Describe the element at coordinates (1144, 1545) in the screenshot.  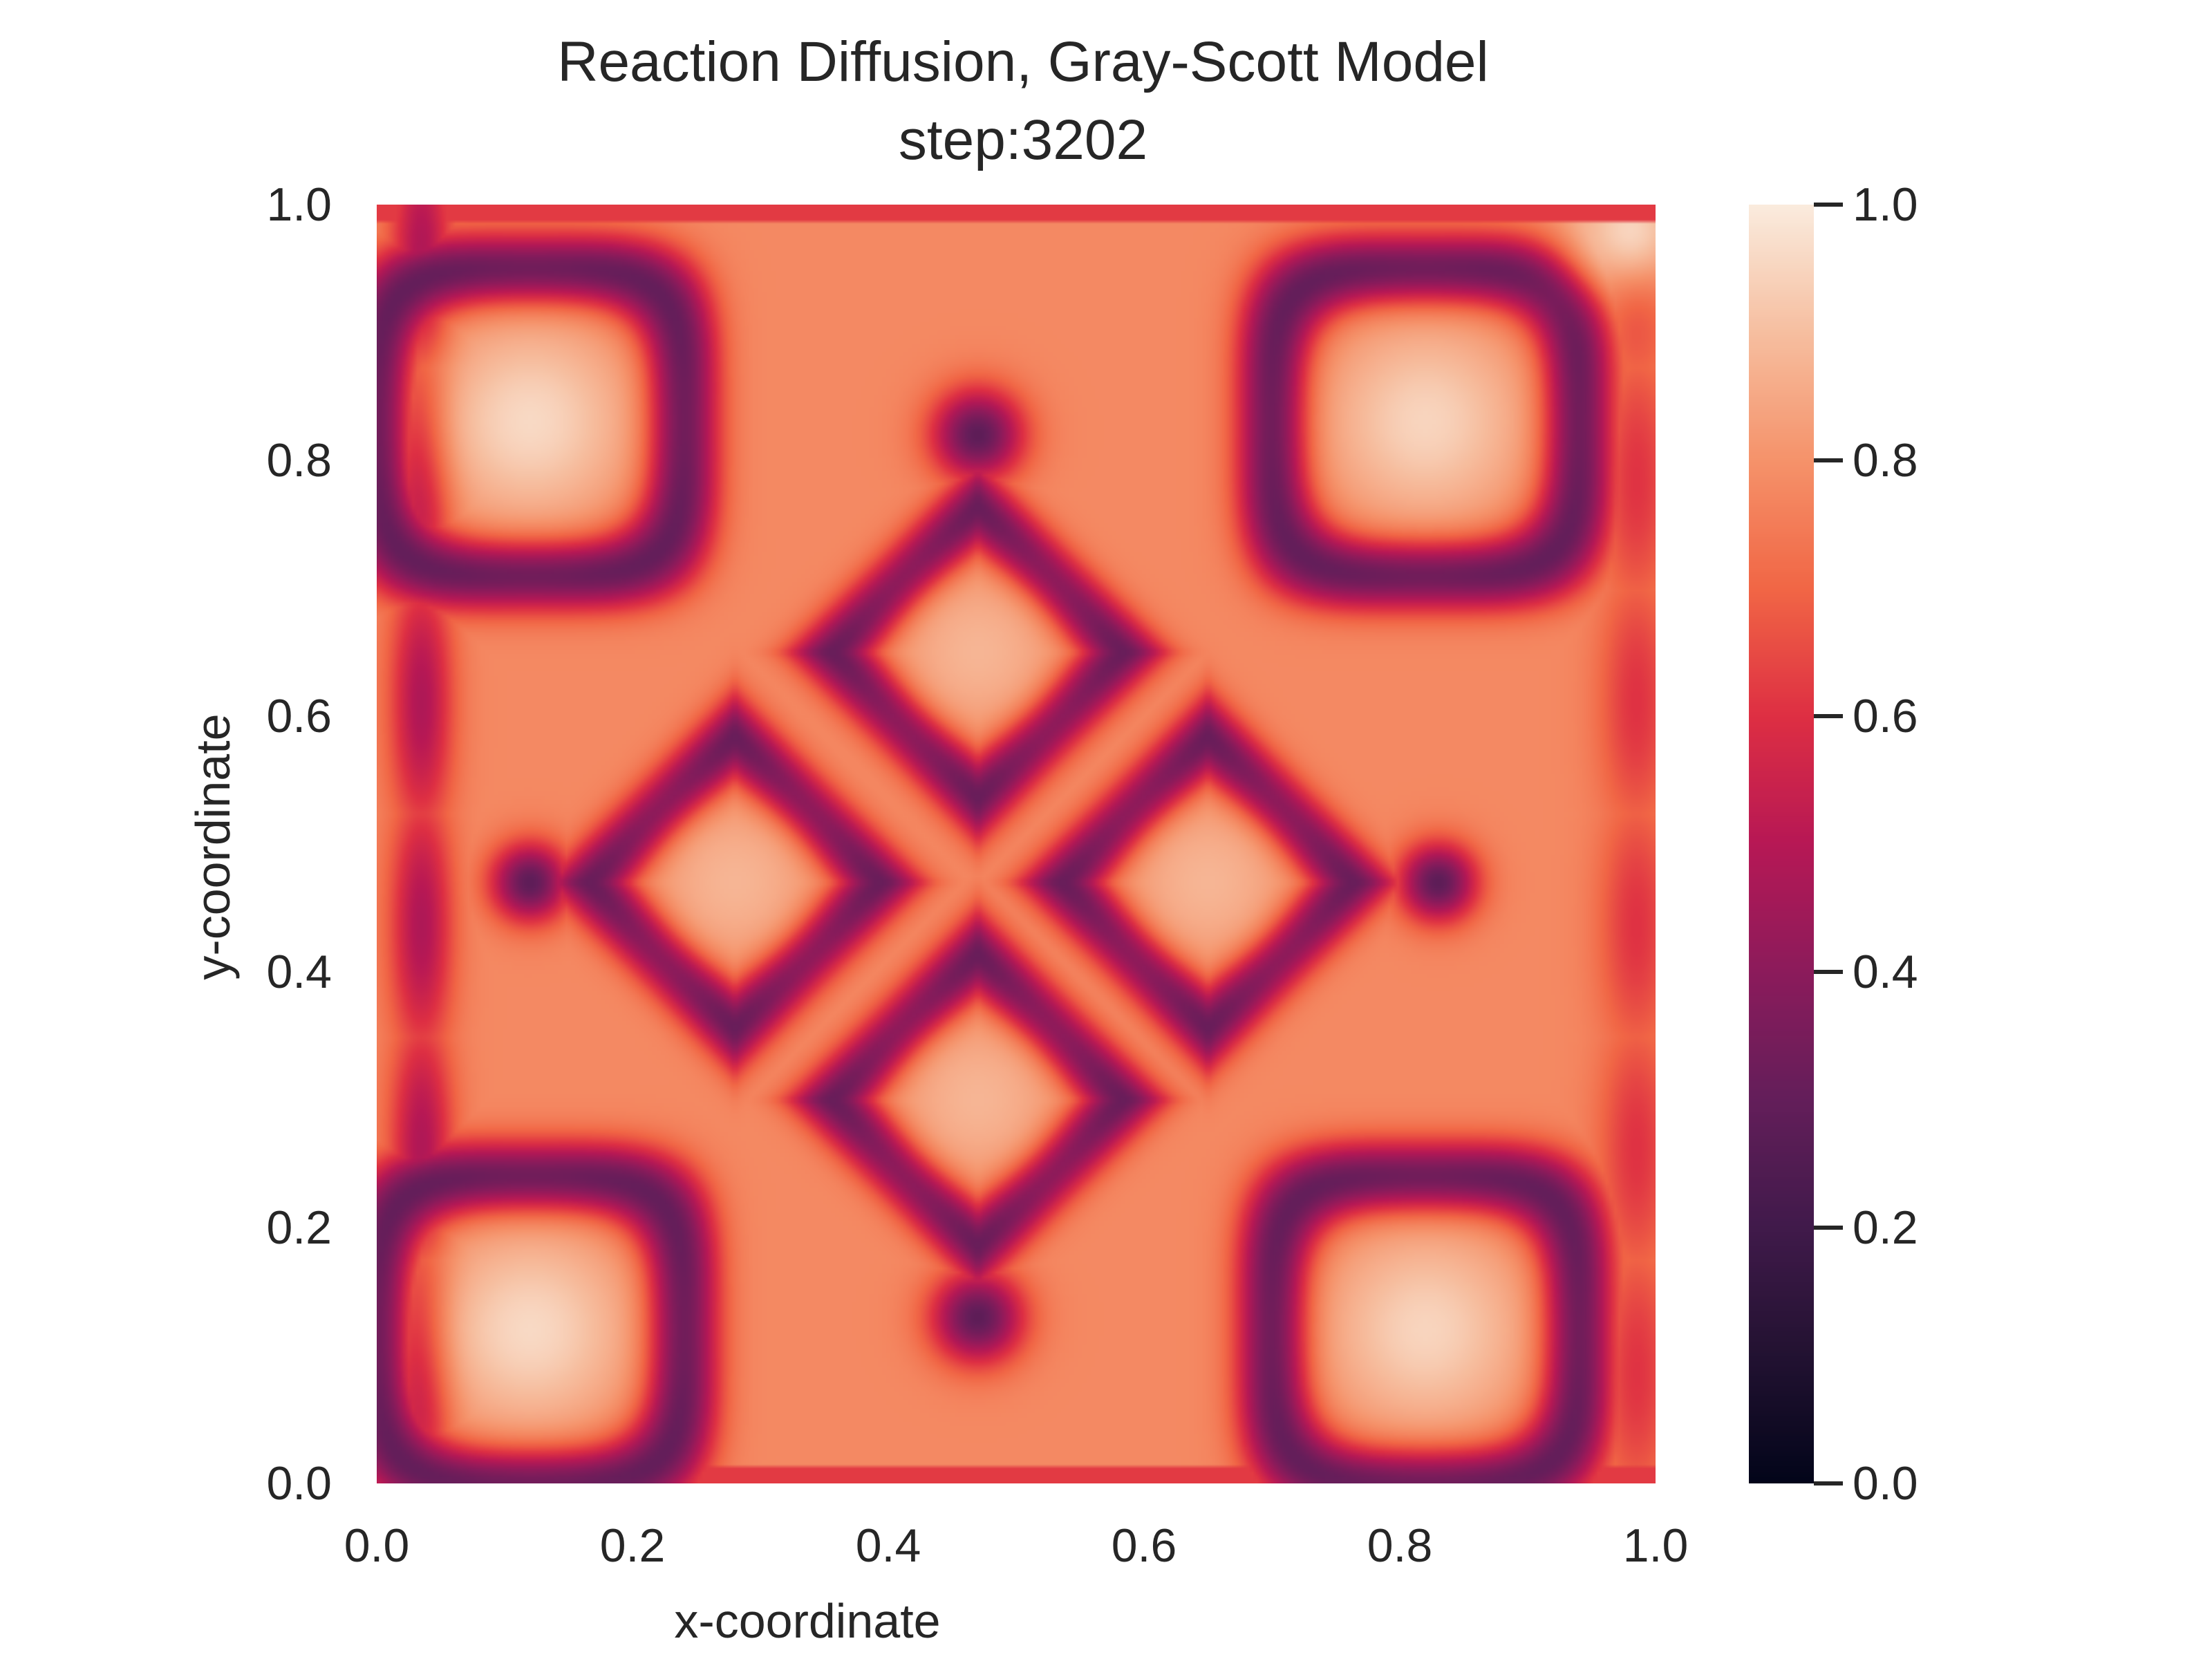
I see `x-tick-label: 0.6` at that location.